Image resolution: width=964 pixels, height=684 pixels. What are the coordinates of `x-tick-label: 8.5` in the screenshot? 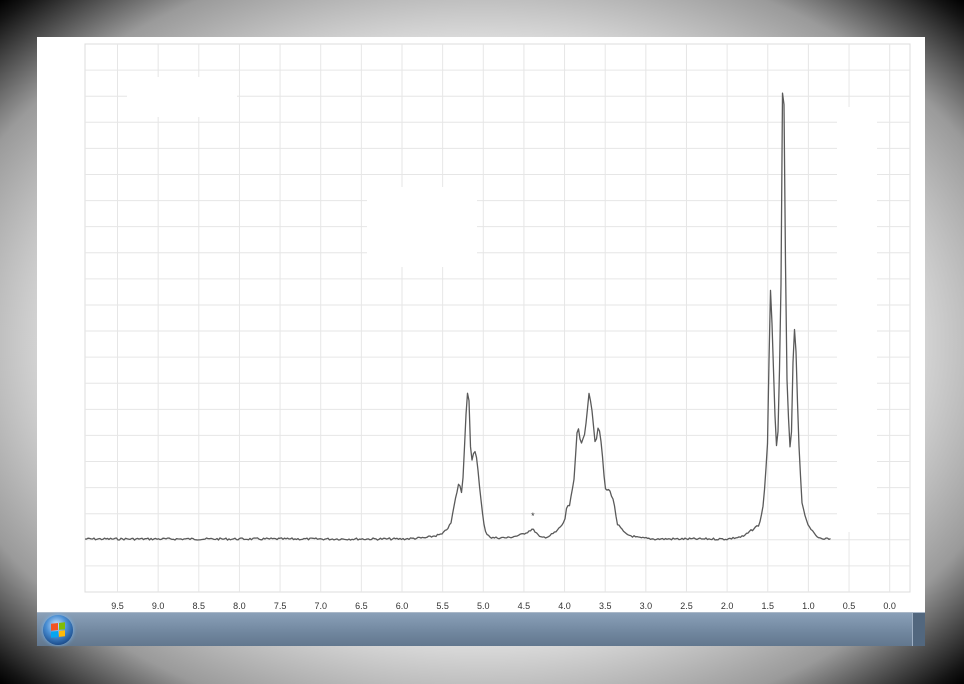 It's located at (199, 606).